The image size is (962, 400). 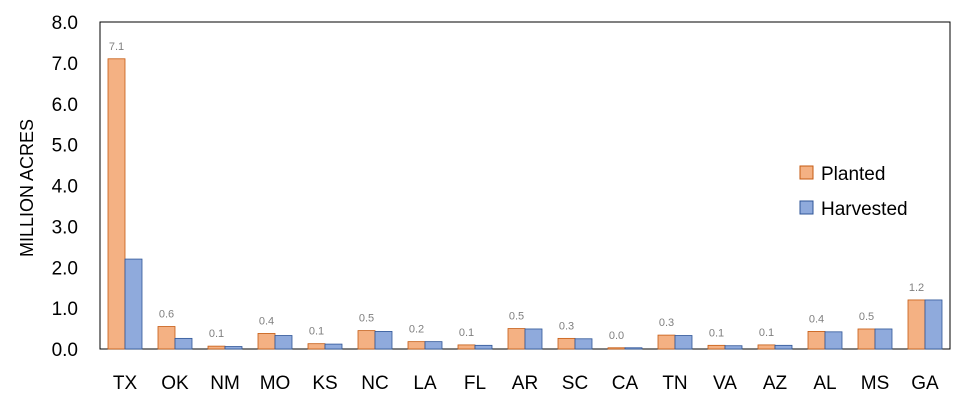 What do you see at coordinates (816, 319) in the screenshot?
I see `data-label-al: 0.4` at bounding box center [816, 319].